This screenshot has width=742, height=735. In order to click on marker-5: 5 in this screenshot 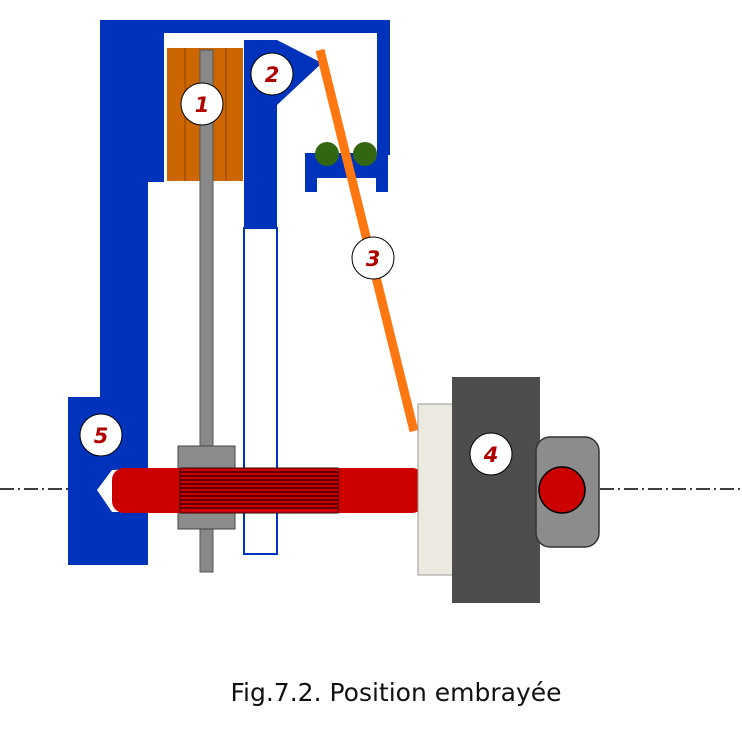, I will do `click(101, 435)`.